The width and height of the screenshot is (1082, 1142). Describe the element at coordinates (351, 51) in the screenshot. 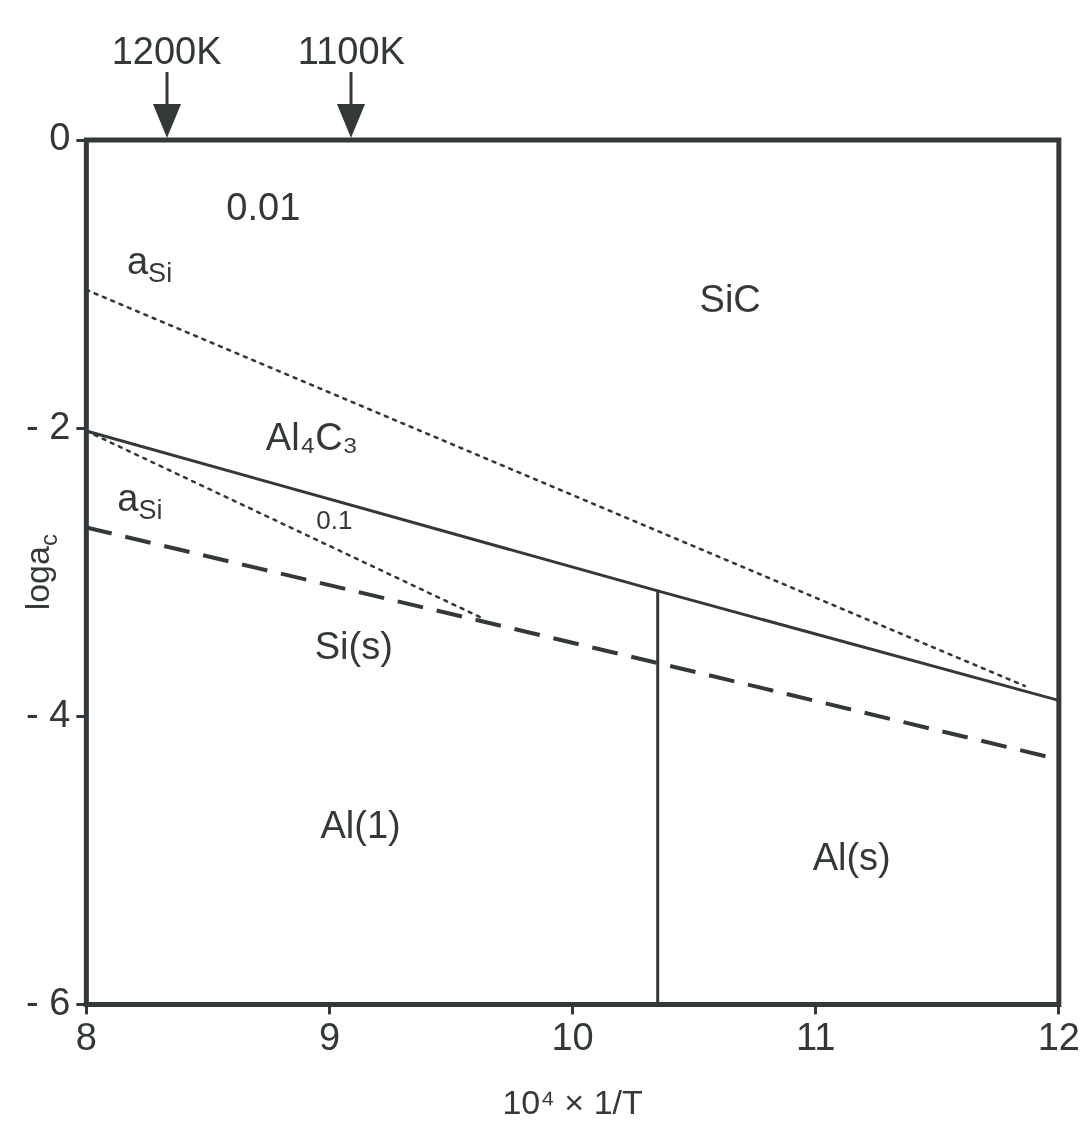

I see `text: 1100K` at that location.